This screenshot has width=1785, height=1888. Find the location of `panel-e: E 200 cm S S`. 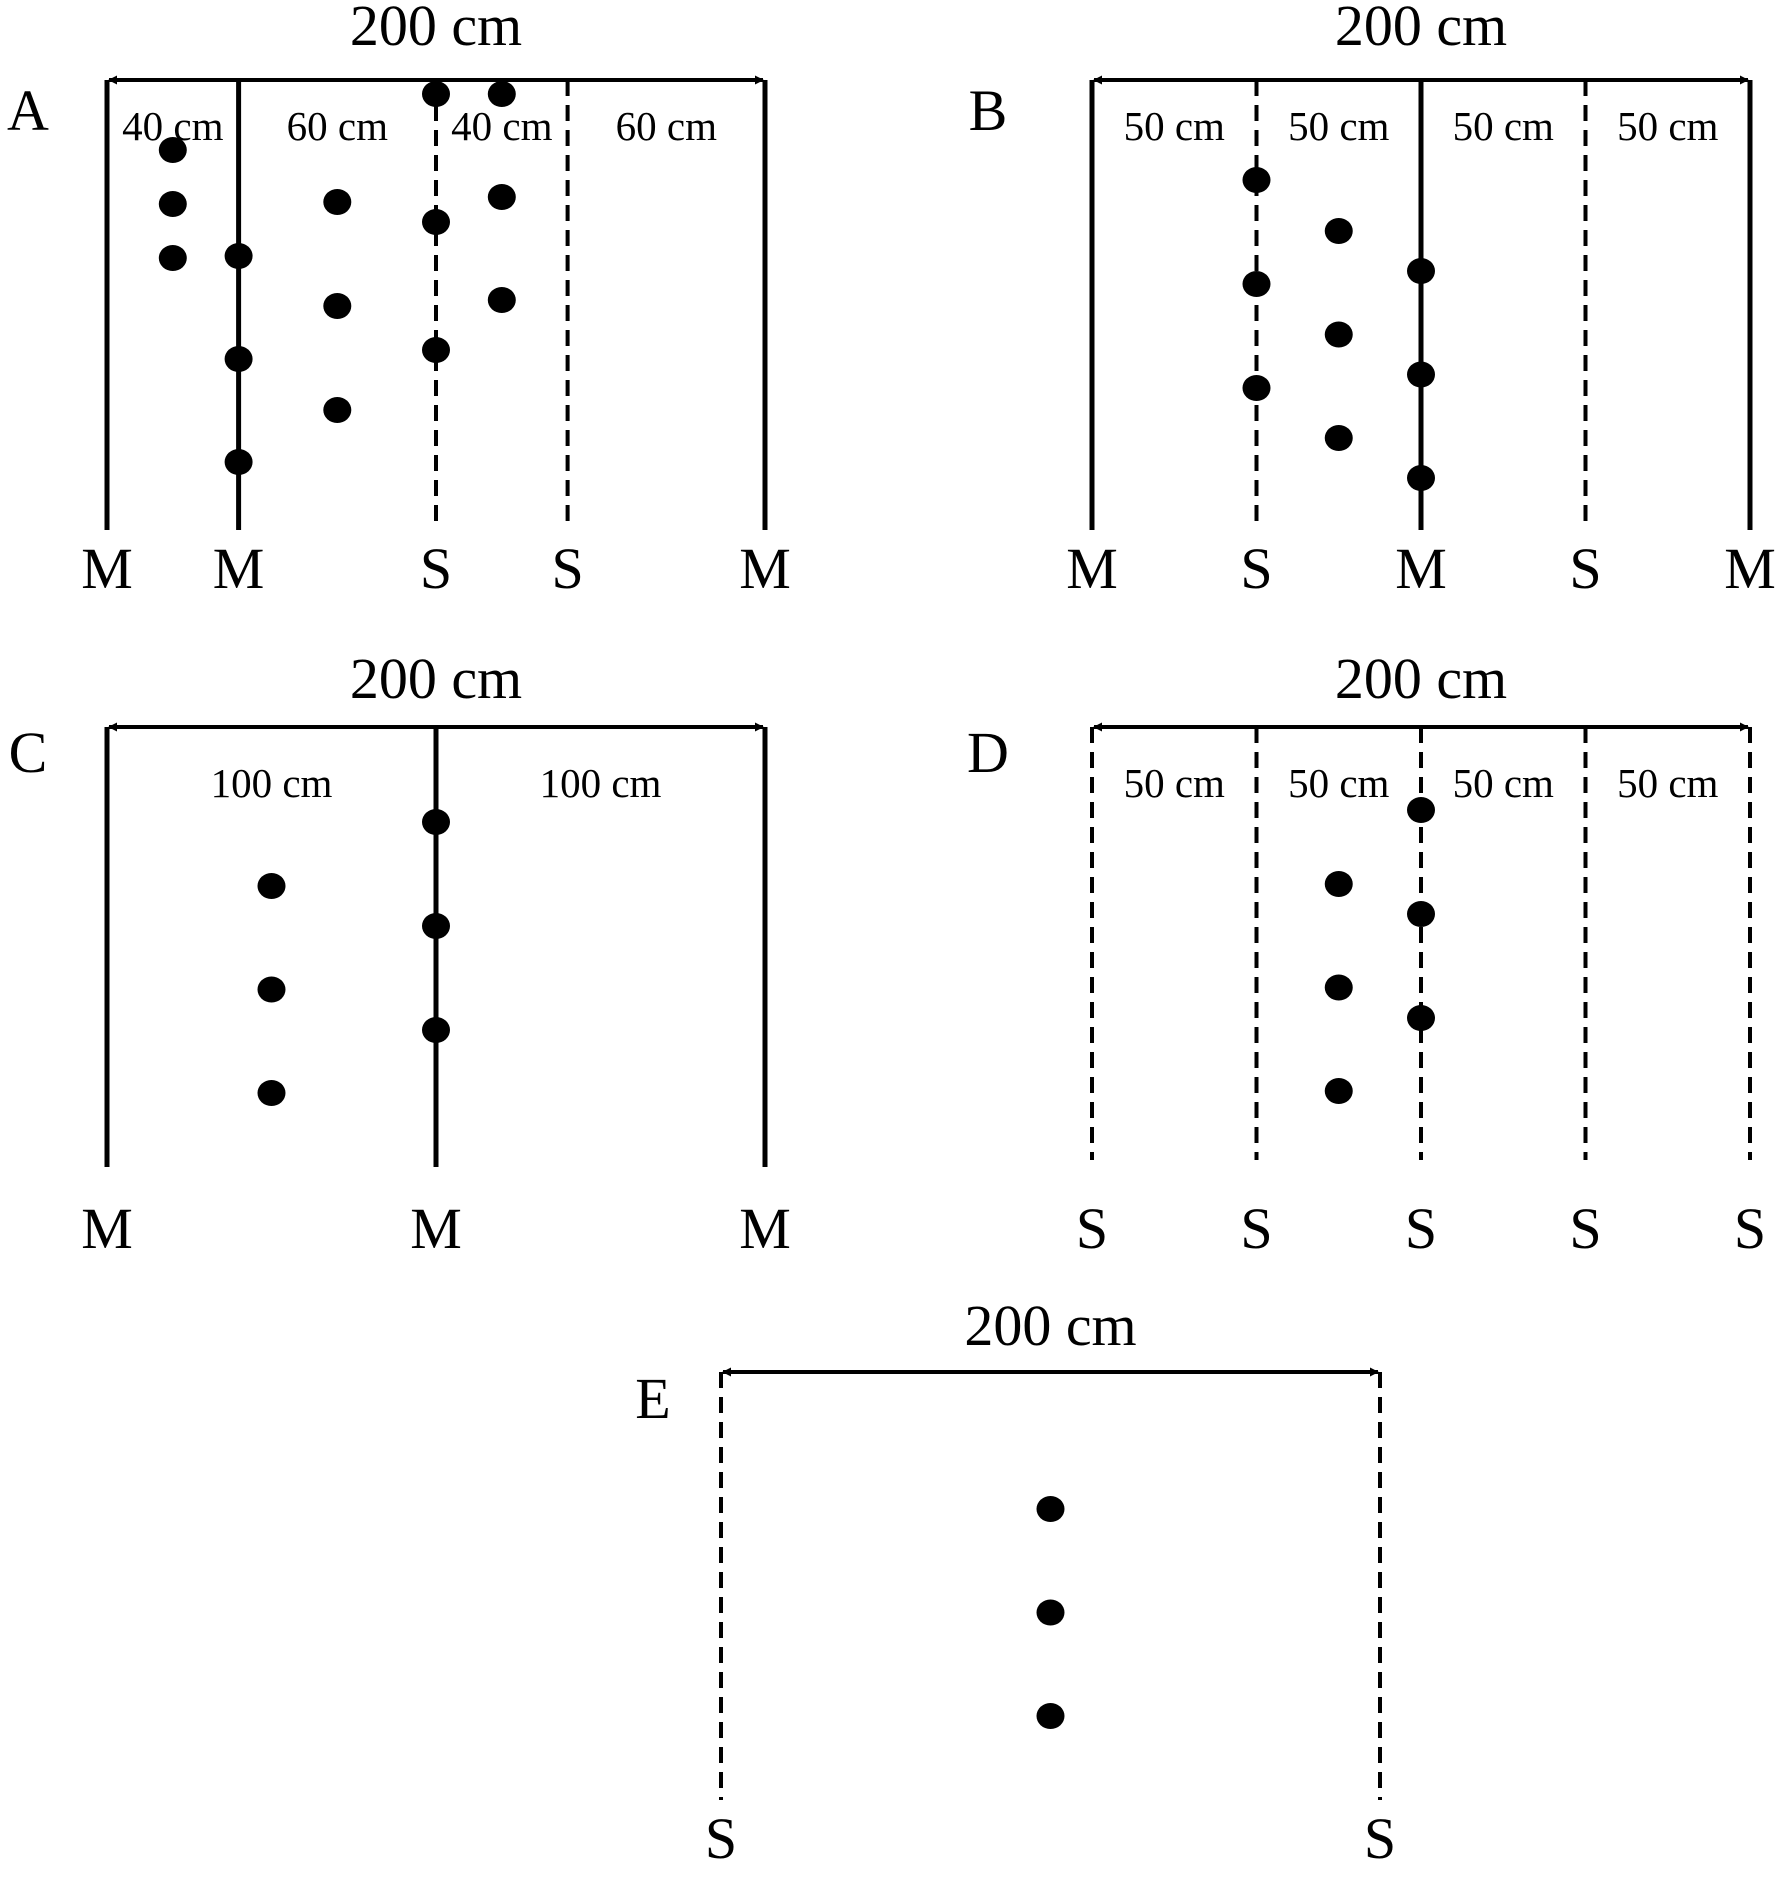

panel-e: E 200 cm S S is located at coordinates (1015, 1582).